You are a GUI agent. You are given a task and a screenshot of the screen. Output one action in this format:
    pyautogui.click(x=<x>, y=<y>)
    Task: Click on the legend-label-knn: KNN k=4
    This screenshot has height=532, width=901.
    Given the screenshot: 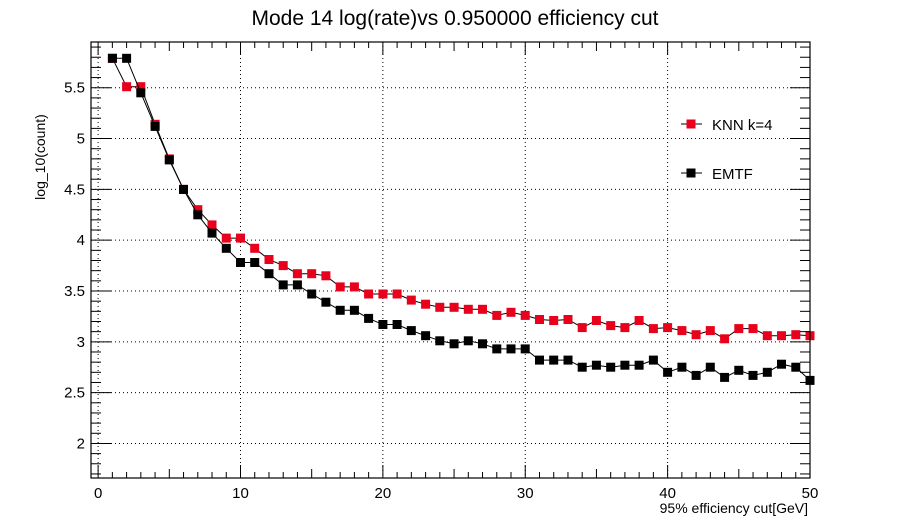 What is the action you would take?
    pyautogui.click(x=742, y=125)
    